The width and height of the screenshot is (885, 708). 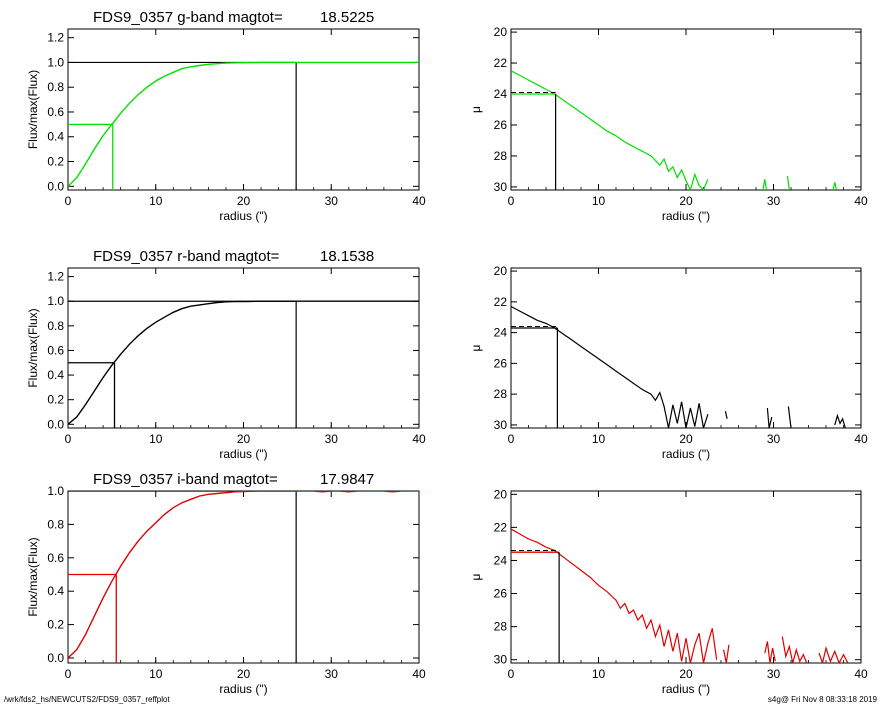 I want to click on panel-title: FDS9_0357 g-band magtot= 18.5225, so click(x=233, y=17).